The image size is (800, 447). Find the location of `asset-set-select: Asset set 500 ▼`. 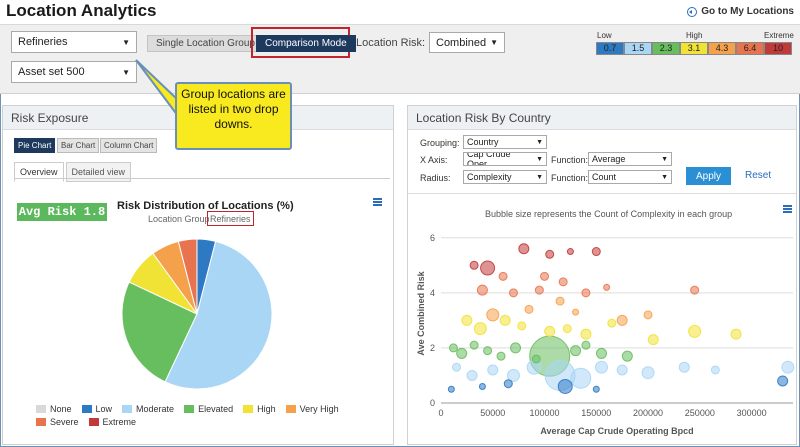

asset-set-select: Asset set 500 ▼ is located at coordinates (74, 72).